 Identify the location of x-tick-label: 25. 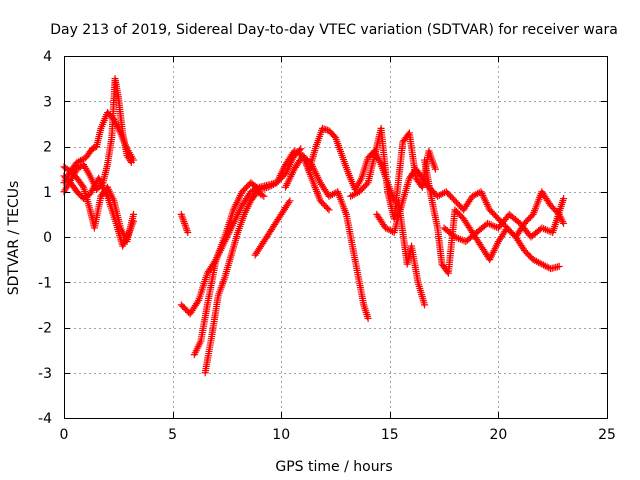
(607, 435).